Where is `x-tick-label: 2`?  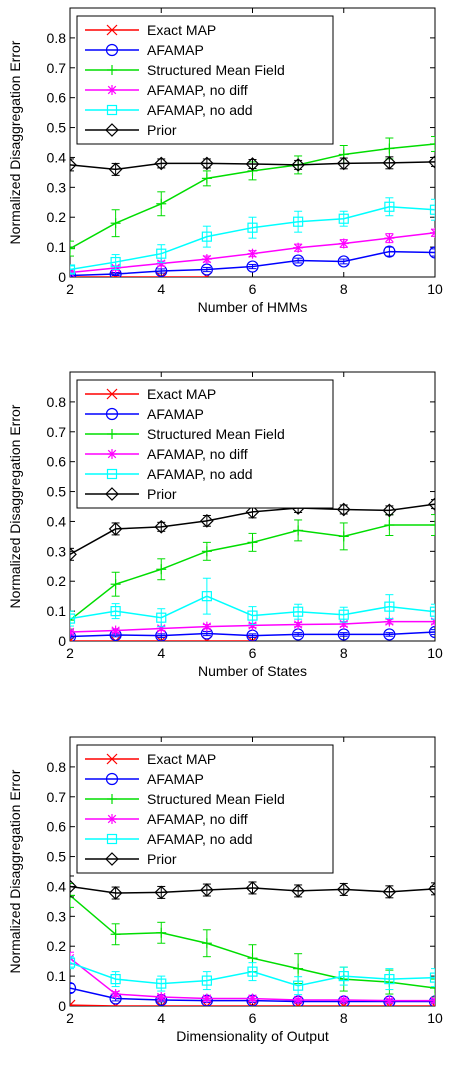 x-tick-label: 2 is located at coordinates (70, 1018).